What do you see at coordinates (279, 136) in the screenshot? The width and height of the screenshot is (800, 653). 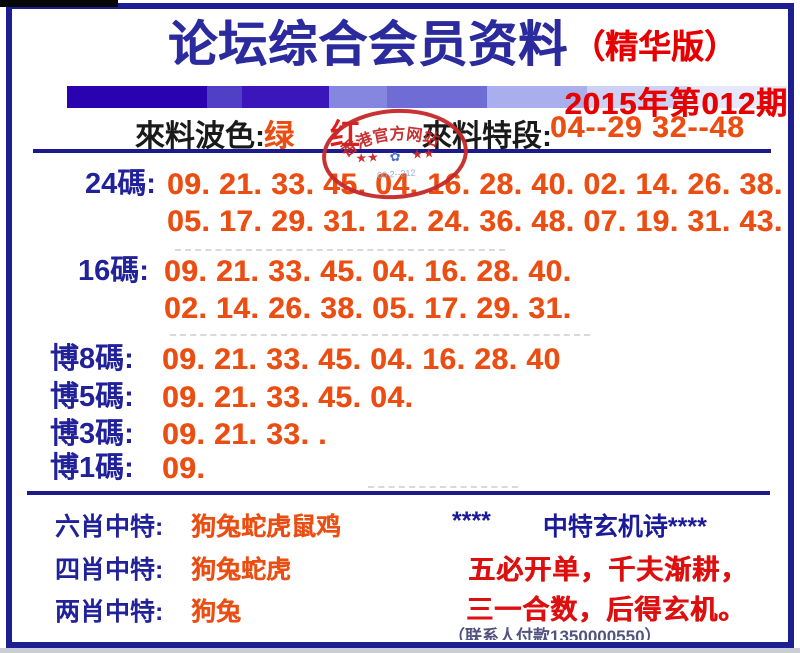 I see `wave-color-value-green: 绿` at bounding box center [279, 136].